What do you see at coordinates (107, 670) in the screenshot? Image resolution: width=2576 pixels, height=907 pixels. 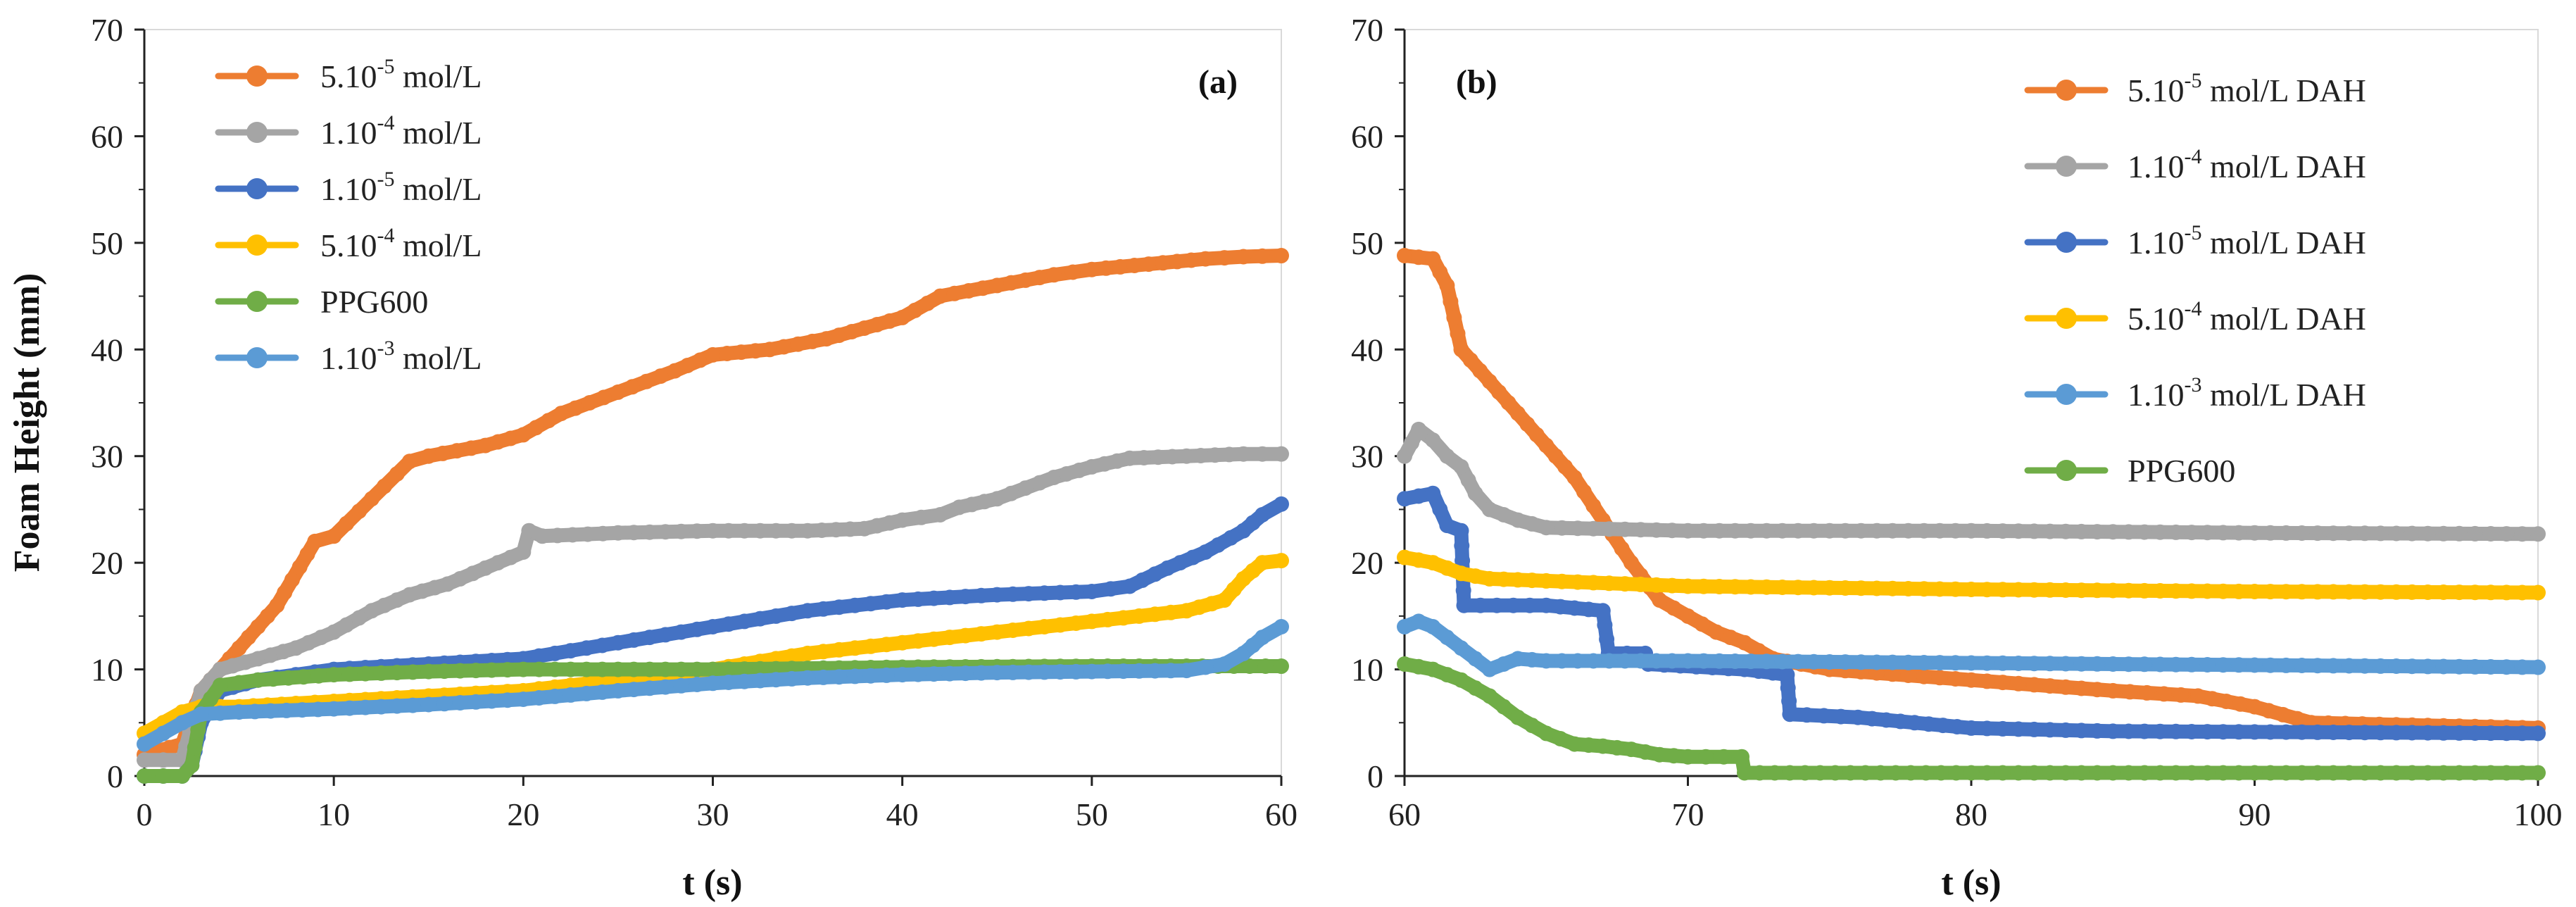 I see `panel-a-y-tick-label: 10` at bounding box center [107, 670].